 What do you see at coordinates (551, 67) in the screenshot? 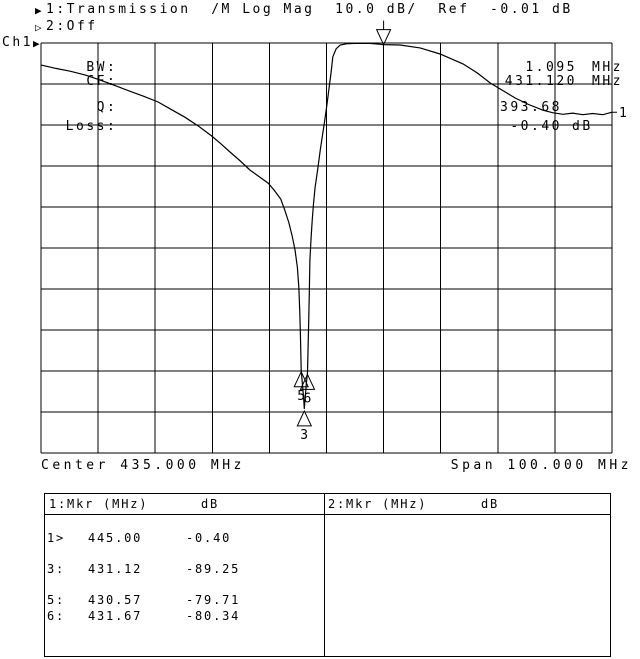
I see `bw-value: 1.095` at bounding box center [551, 67].